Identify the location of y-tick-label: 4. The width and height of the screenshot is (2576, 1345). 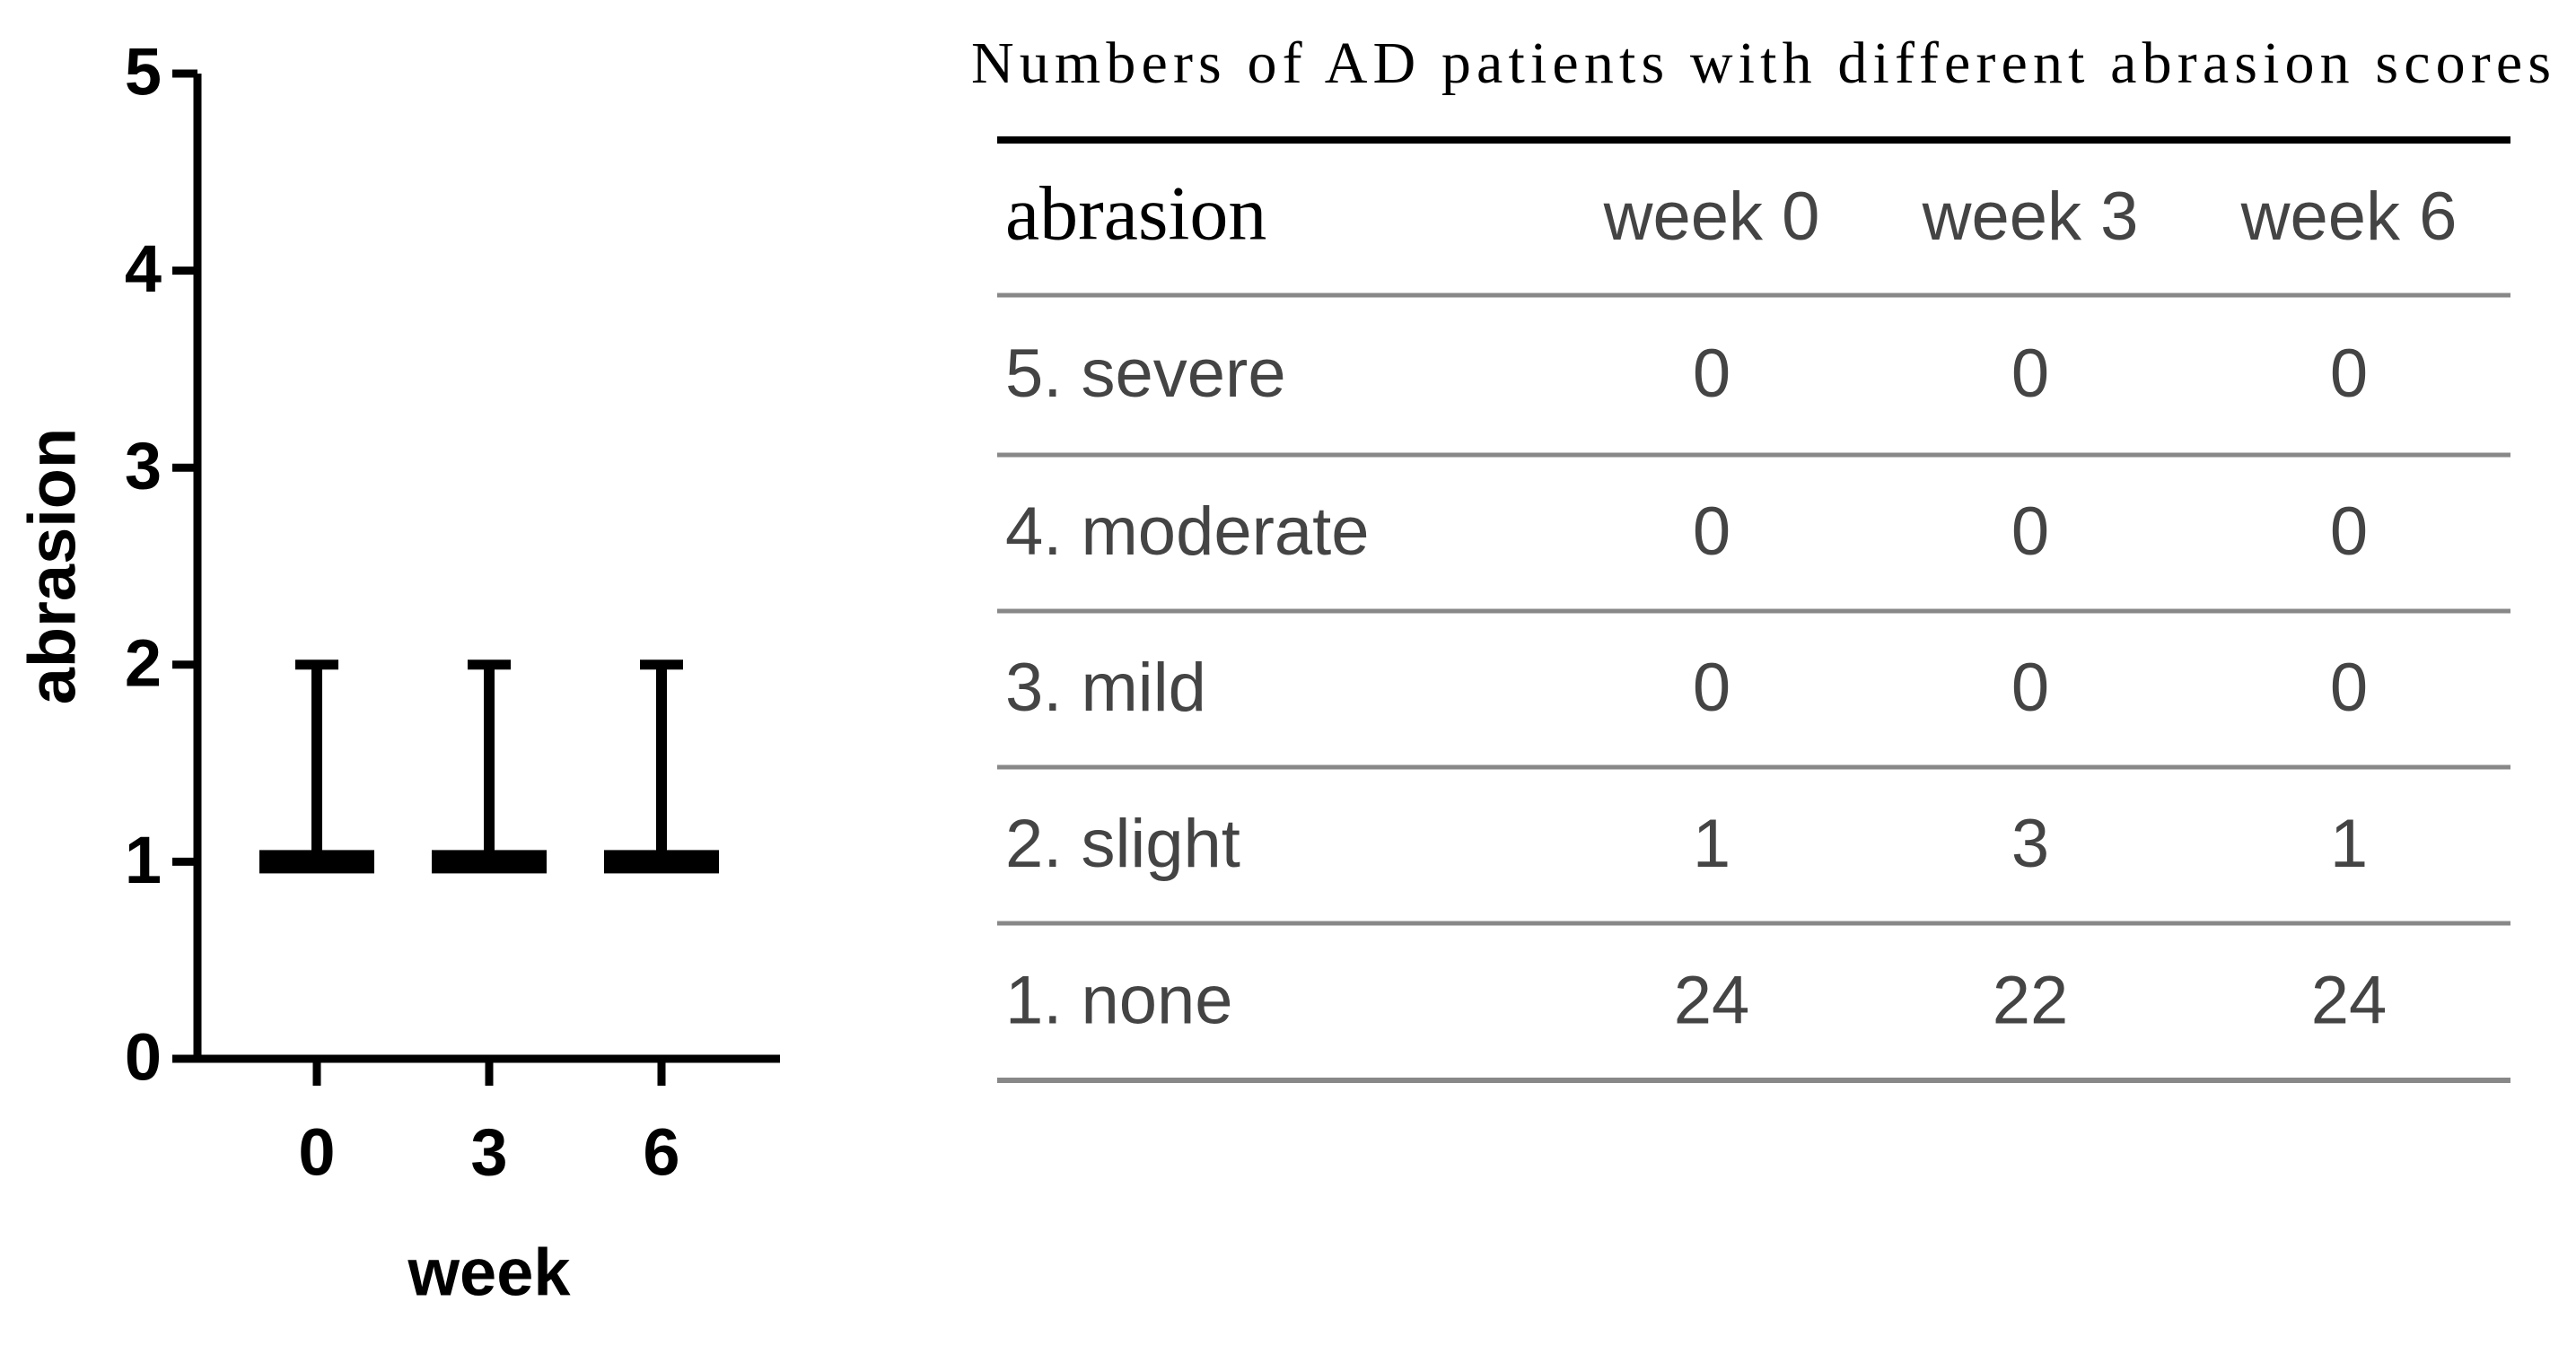
(143, 268).